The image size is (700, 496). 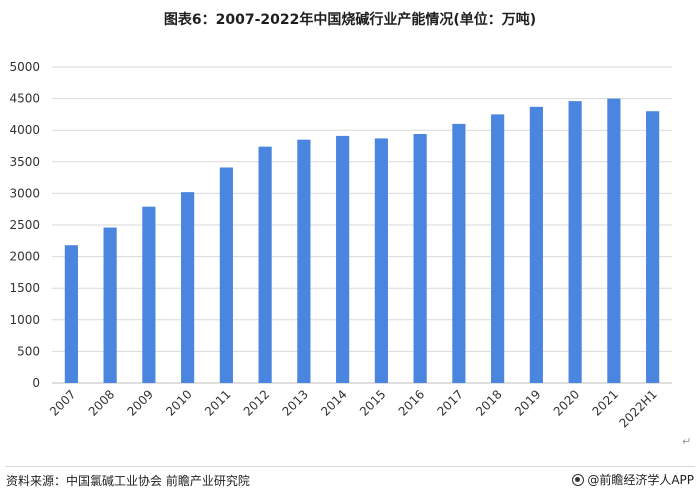 I want to click on x-tick-label: 2015, so click(x=372, y=402).